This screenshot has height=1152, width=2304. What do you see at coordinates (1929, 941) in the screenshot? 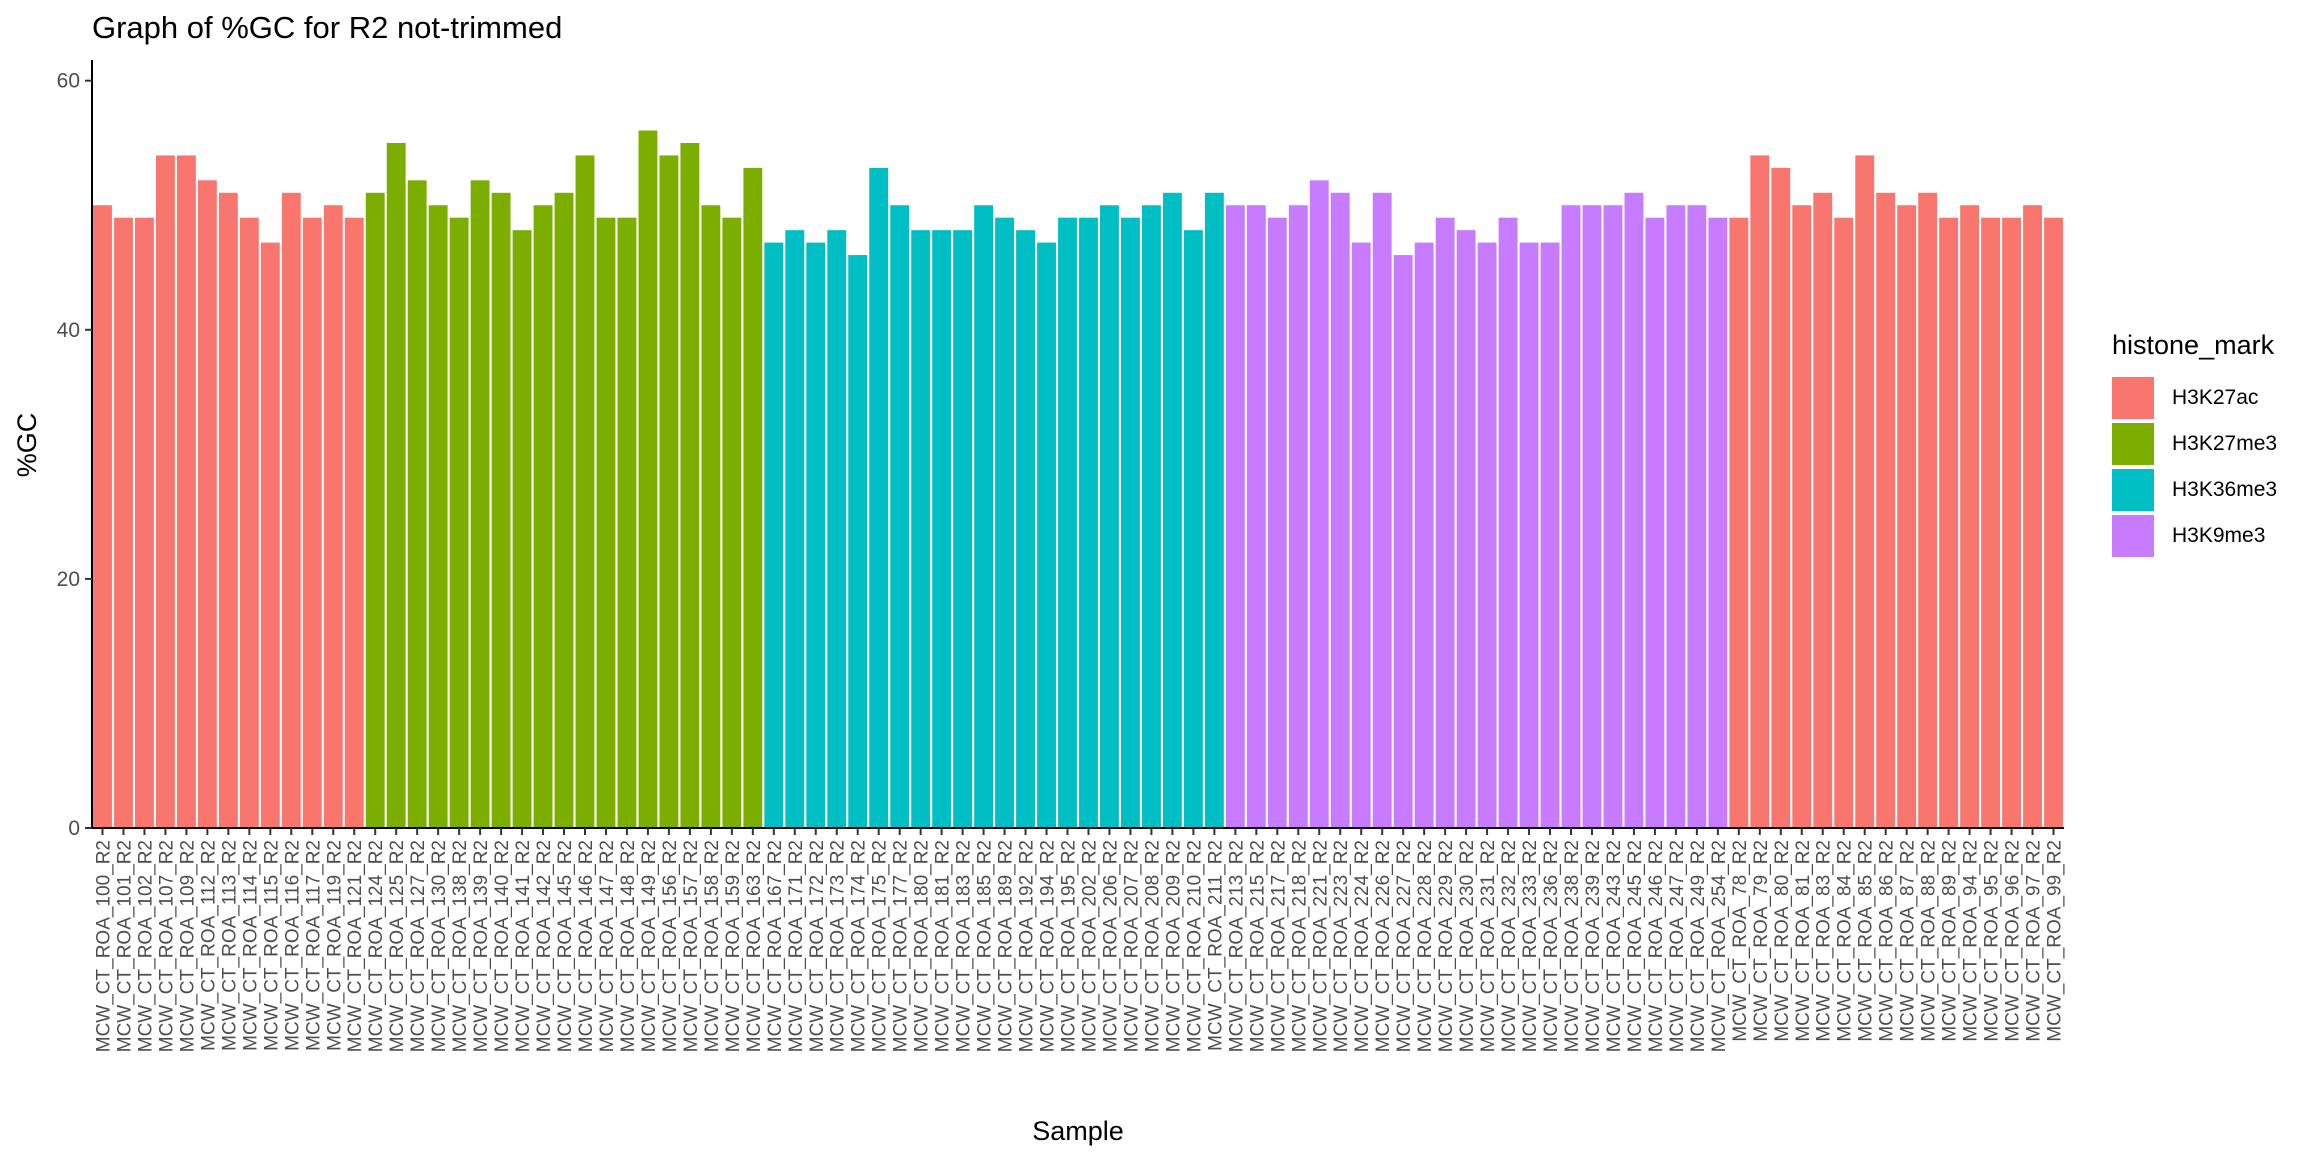
I see `x-tick-label: MCW_CT_ROA_88_R2` at bounding box center [1929, 941].